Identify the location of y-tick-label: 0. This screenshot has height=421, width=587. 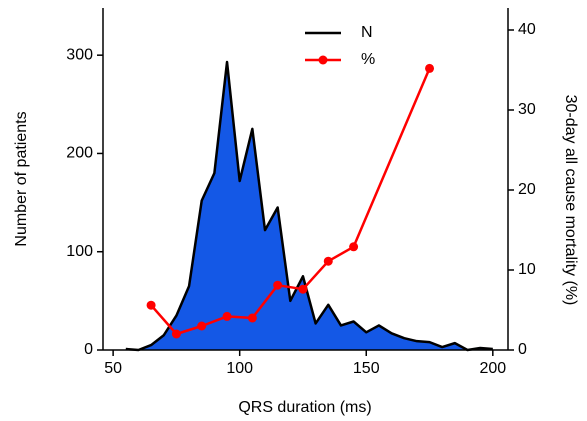
(88, 349).